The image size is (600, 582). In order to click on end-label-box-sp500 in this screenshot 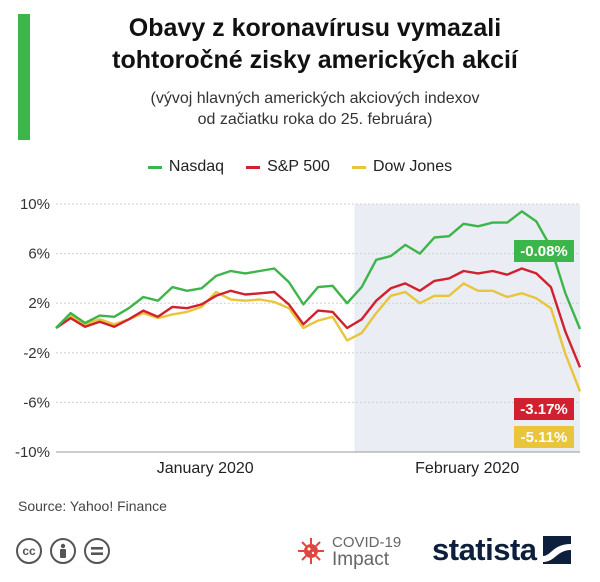, I will do `click(544, 409)`.